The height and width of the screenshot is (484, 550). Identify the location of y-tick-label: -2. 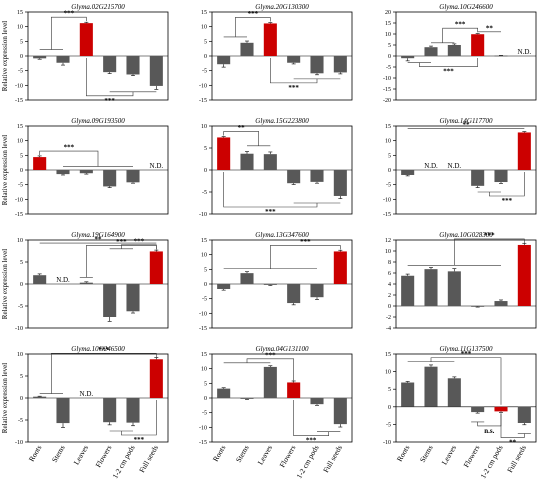
(388, 318).